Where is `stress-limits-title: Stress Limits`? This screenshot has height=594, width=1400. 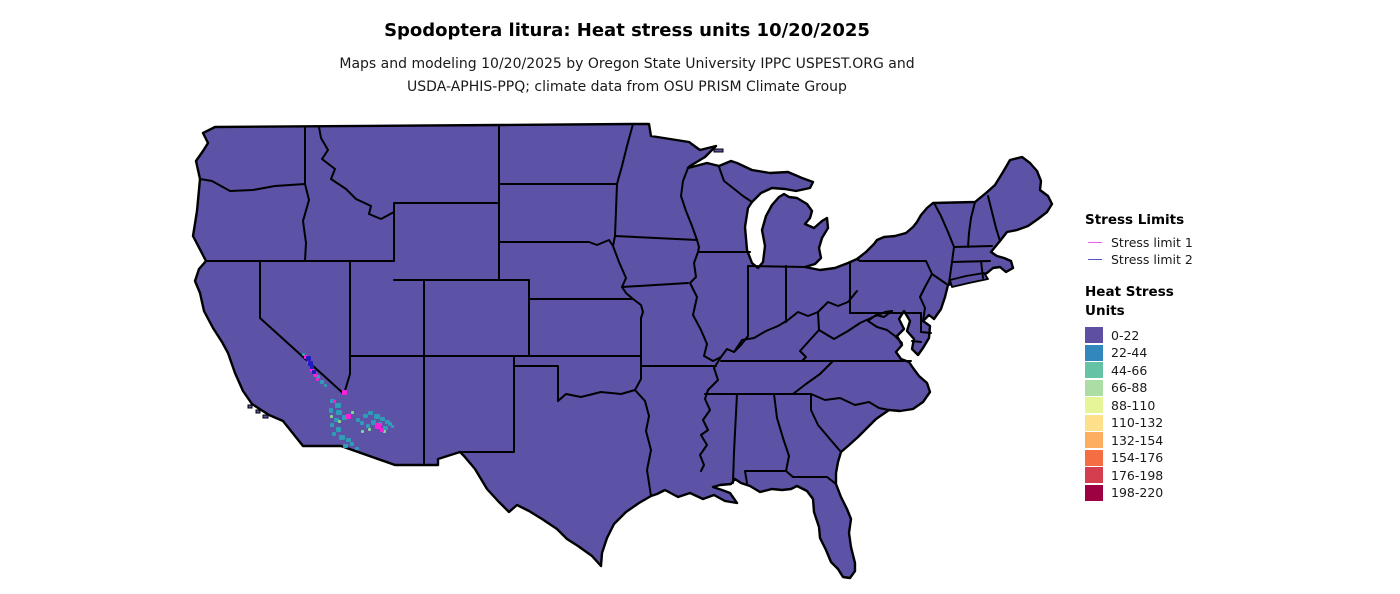
stress-limits-title: Stress Limits is located at coordinates (1135, 220).